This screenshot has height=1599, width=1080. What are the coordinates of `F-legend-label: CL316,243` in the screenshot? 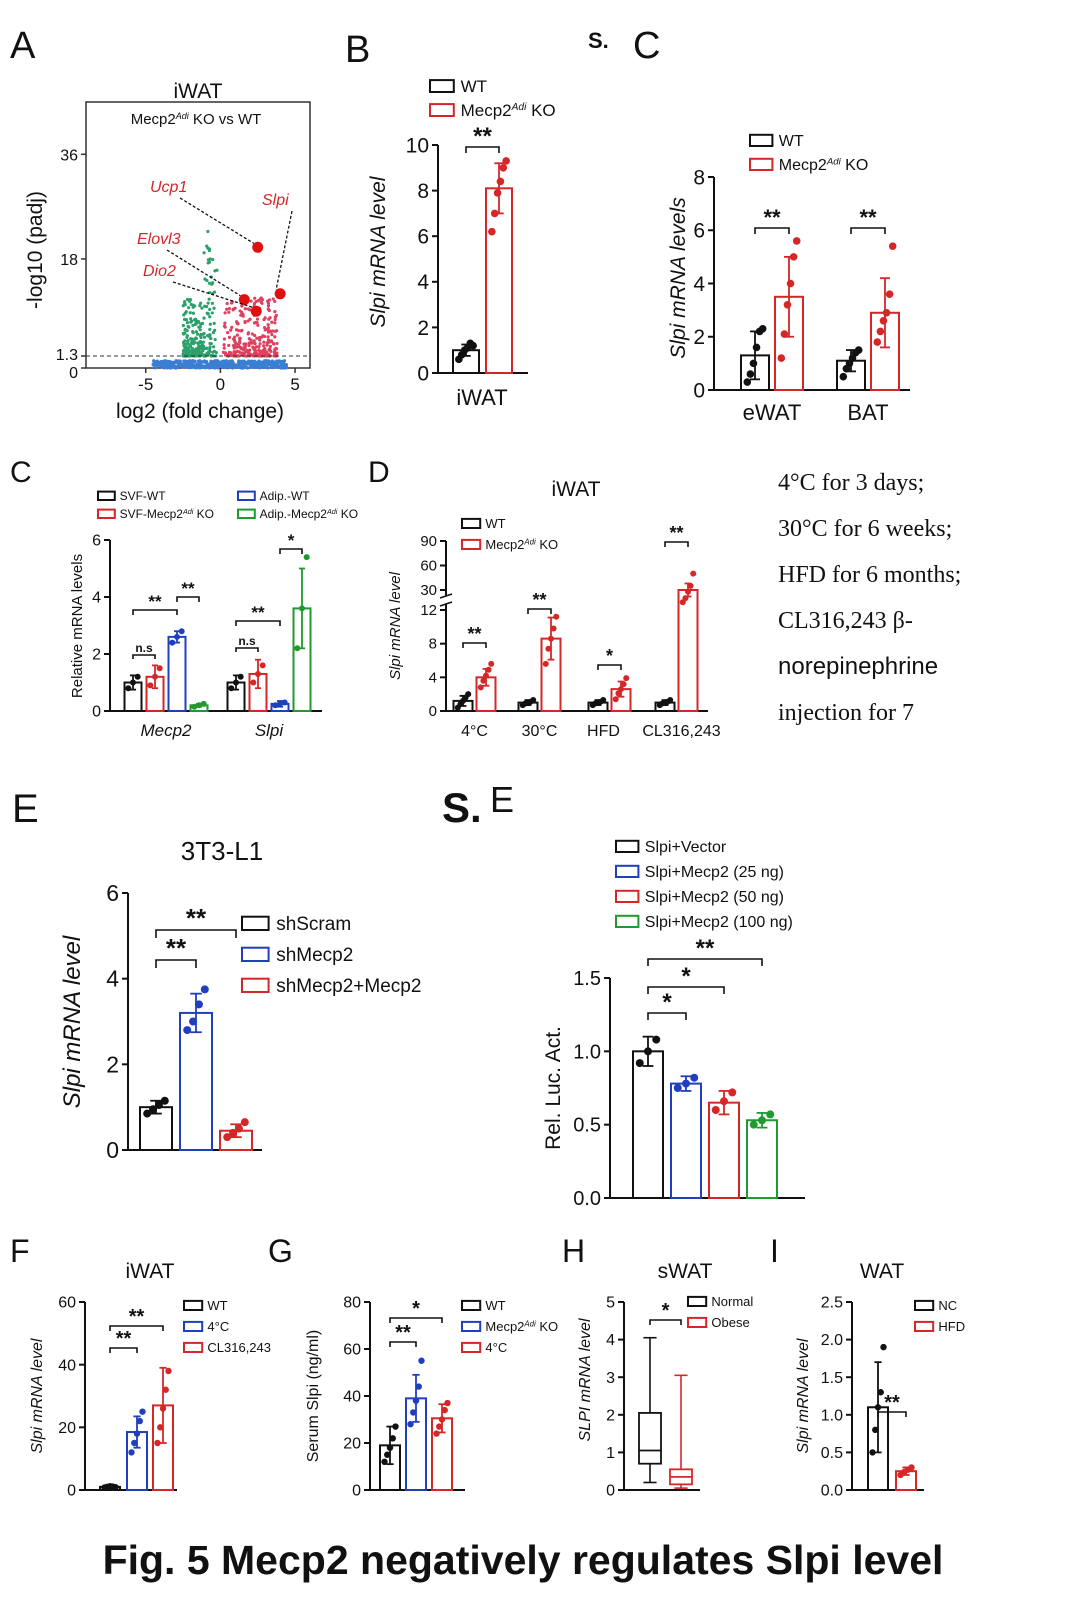 It's located at (239, 1347).